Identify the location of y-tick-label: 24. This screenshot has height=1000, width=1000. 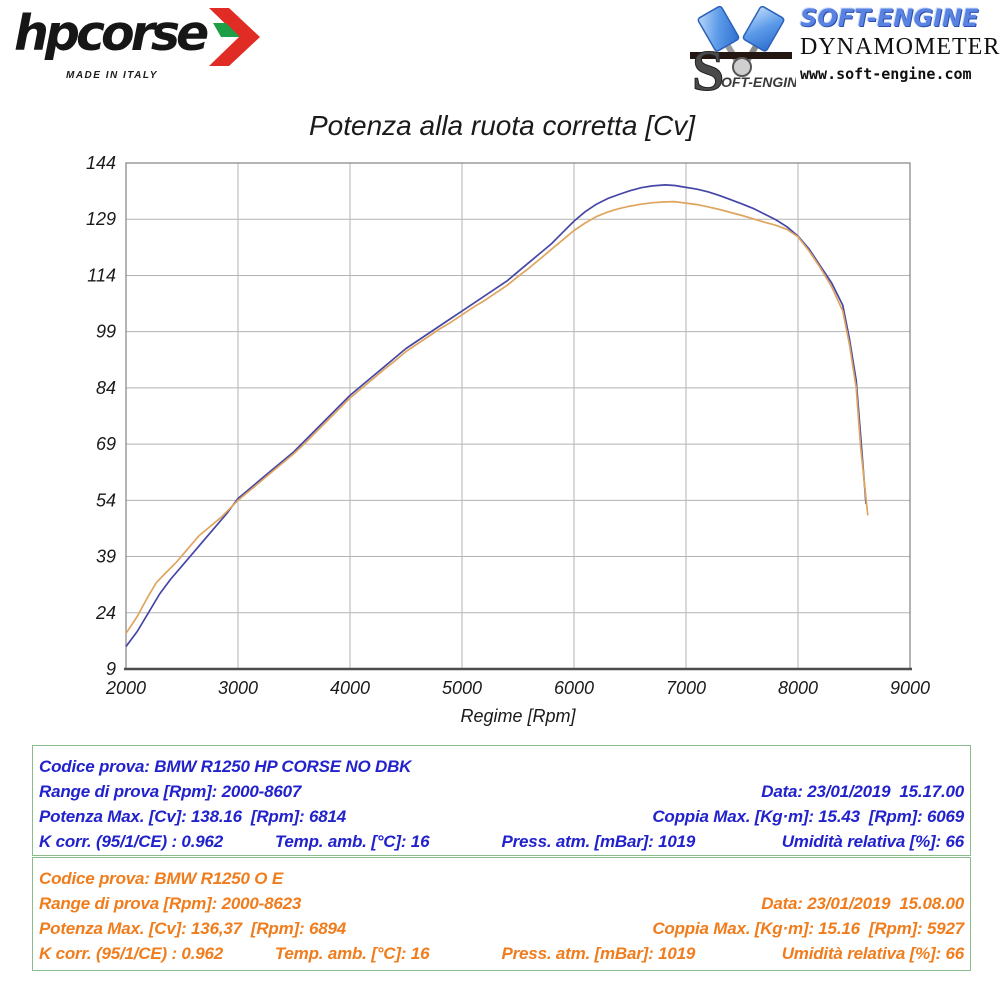
(105, 613).